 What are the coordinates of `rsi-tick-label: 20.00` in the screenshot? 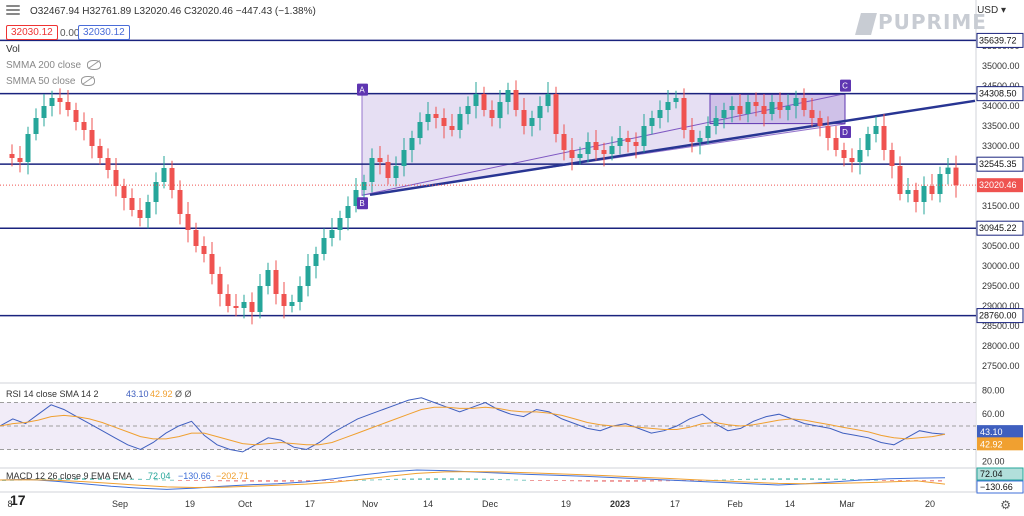 It's located at (993, 461).